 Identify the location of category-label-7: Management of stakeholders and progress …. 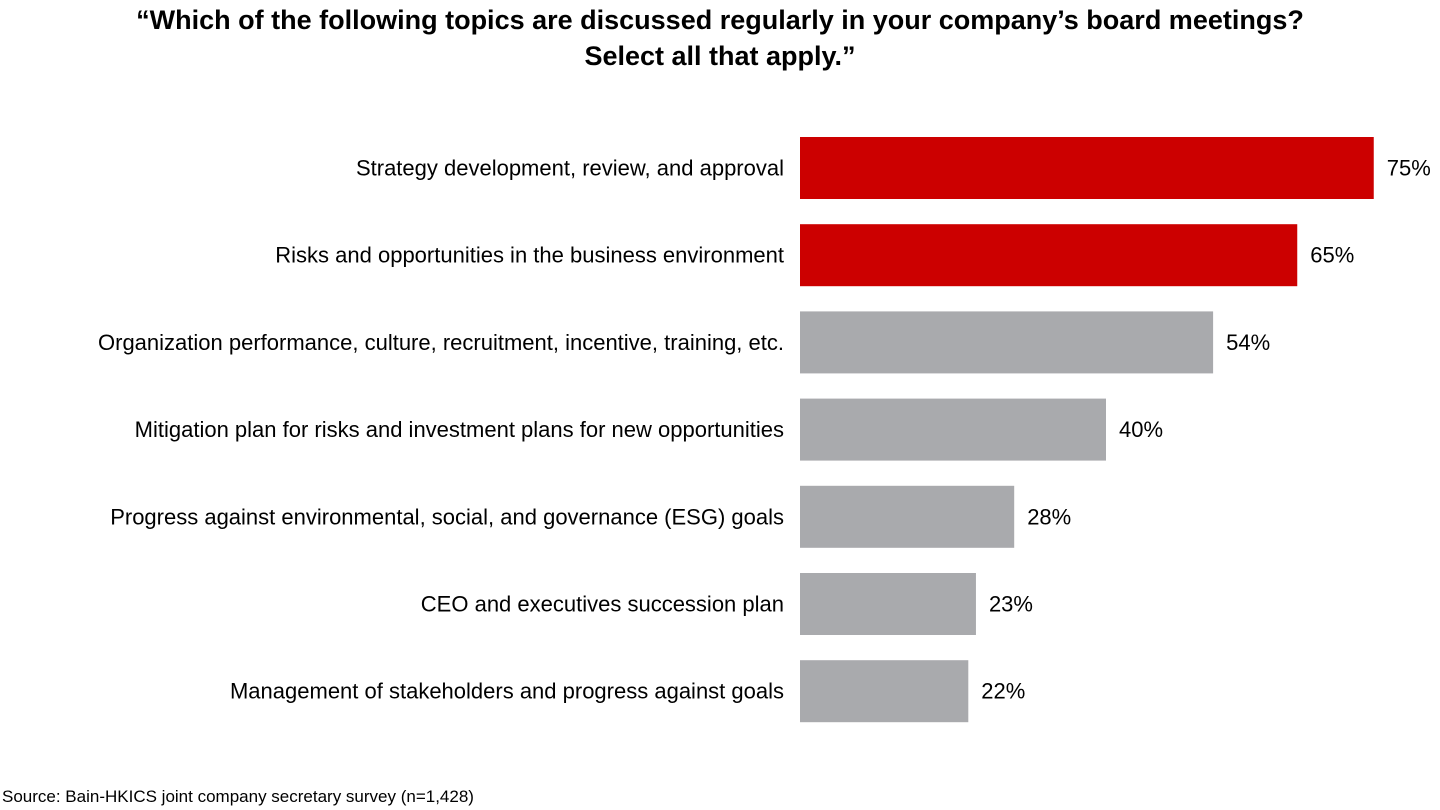
(507, 691).